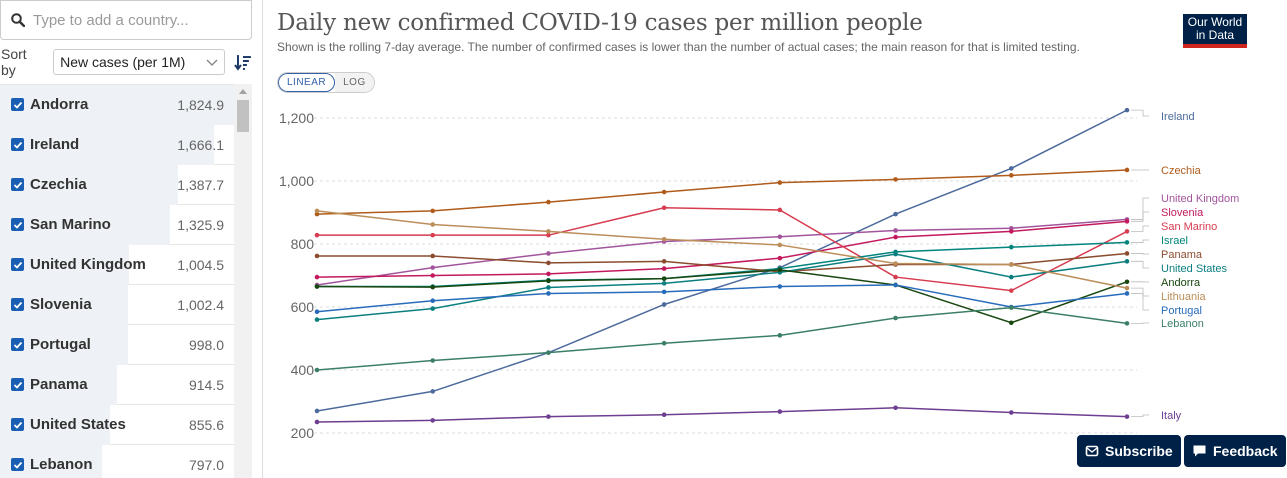 This screenshot has width=1287, height=478. I want to click on country-row: Panama 914.5, so click(117, 385).